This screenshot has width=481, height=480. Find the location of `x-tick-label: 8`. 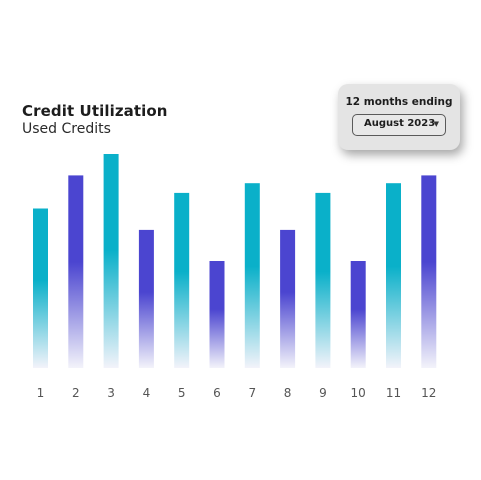

x-tick-label: 8 is located at coordinates (288, 393).